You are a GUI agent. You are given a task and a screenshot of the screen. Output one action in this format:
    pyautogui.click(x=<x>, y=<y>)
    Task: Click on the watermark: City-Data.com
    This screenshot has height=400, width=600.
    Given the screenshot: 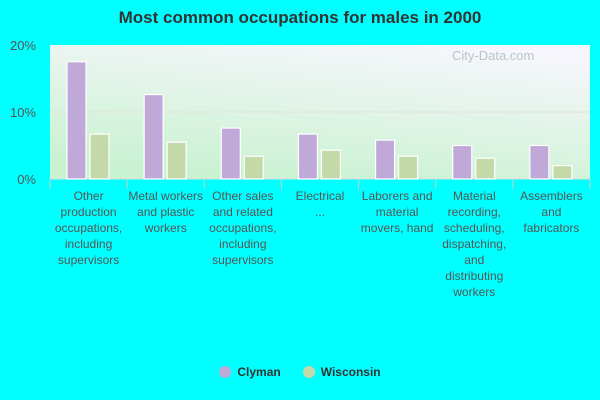 What is the action you would take?
    pyautogui.click(x=493, y=55)
    